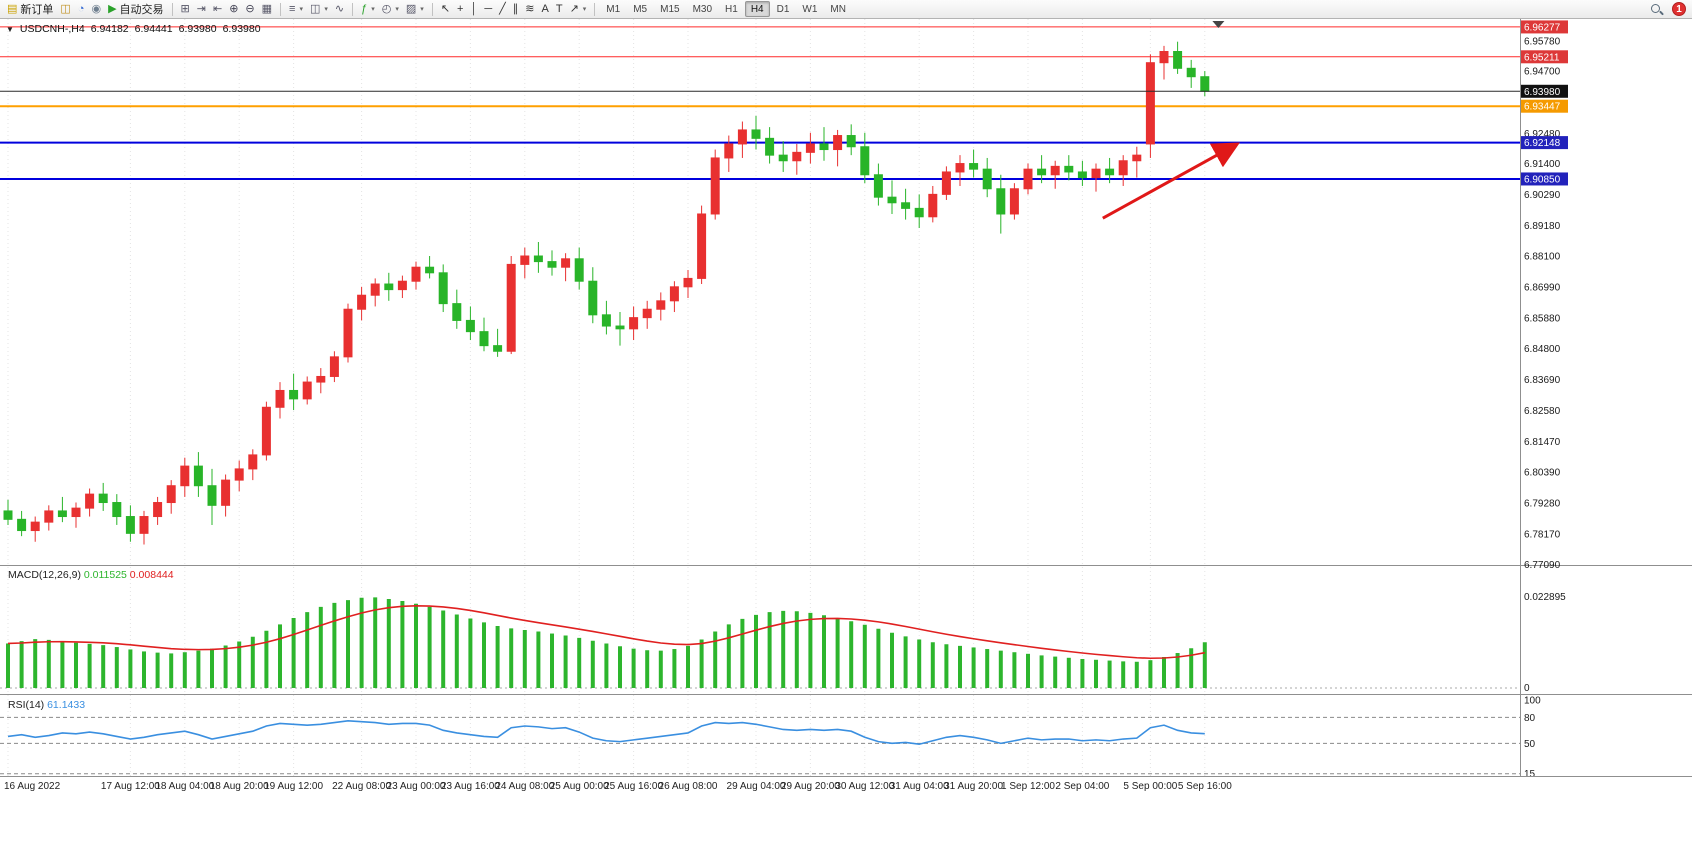  Describe the element at coordinates (1679, 9) in the screenshot. I see `notification-badge: 1` at that location.